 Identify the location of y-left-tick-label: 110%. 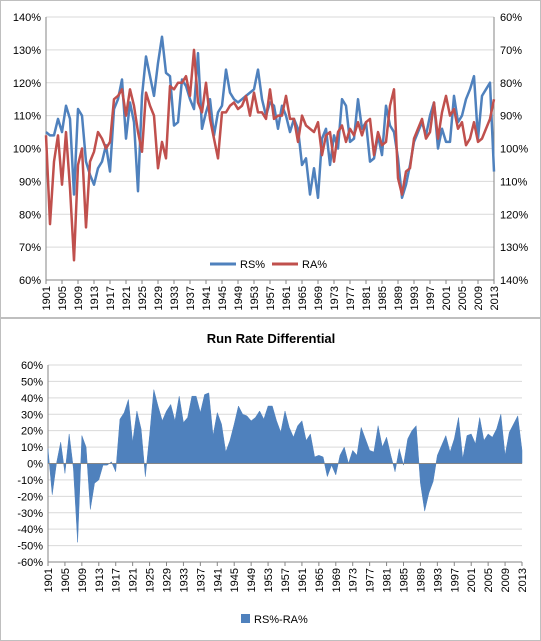
(28, 117).